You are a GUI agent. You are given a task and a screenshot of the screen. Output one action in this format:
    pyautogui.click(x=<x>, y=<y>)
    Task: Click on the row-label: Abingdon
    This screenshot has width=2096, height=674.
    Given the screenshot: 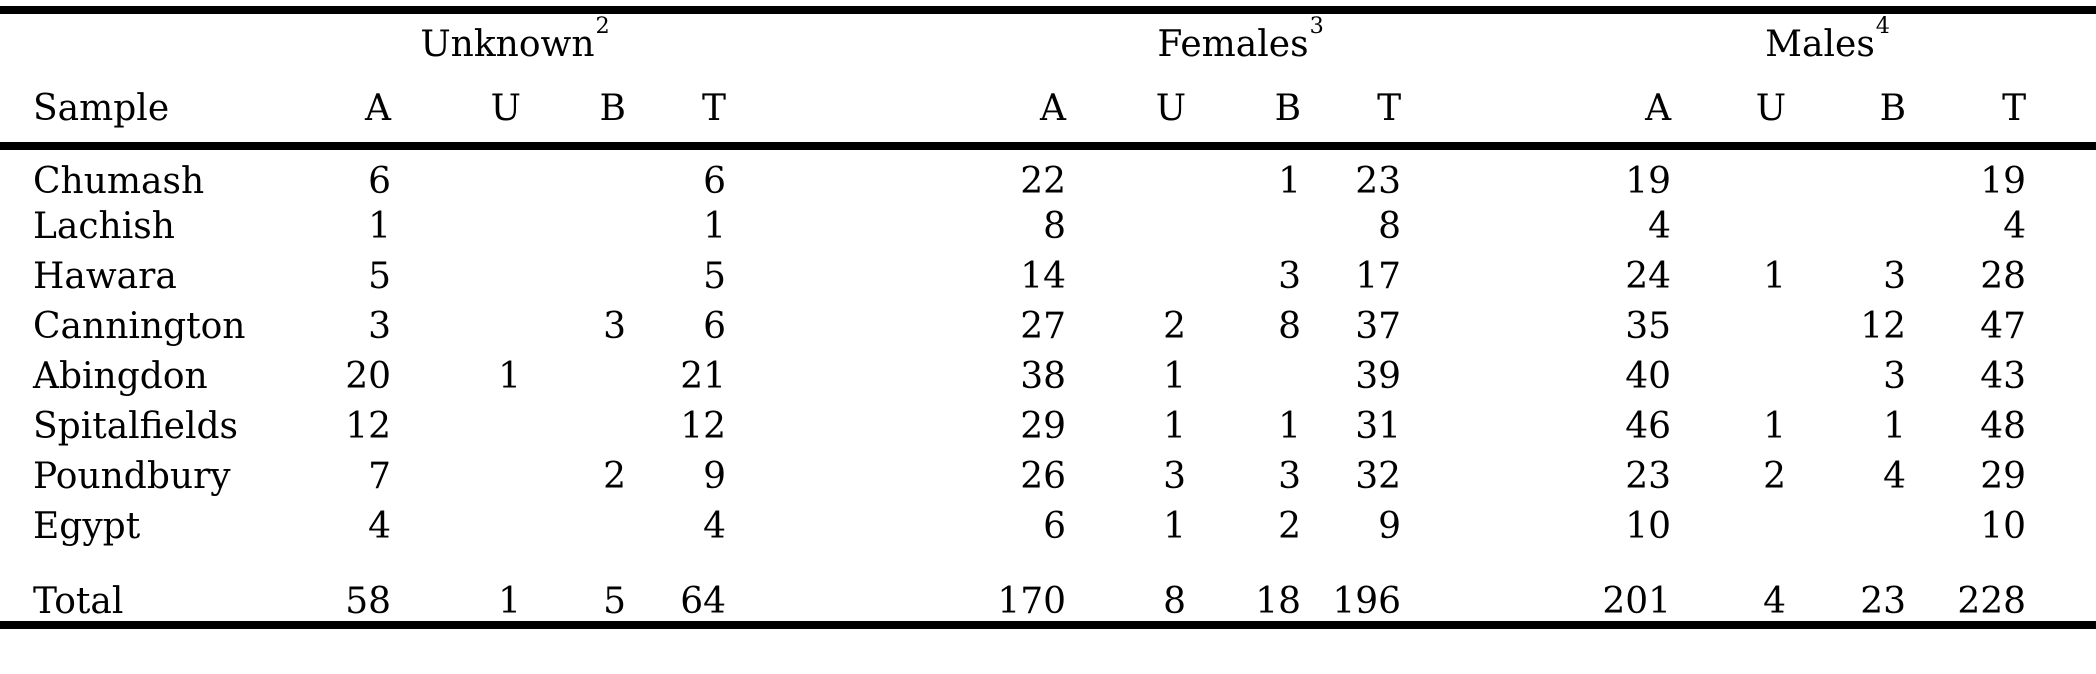 What is the action you would take?
    pyautogui.click(x=120, y=376)
    